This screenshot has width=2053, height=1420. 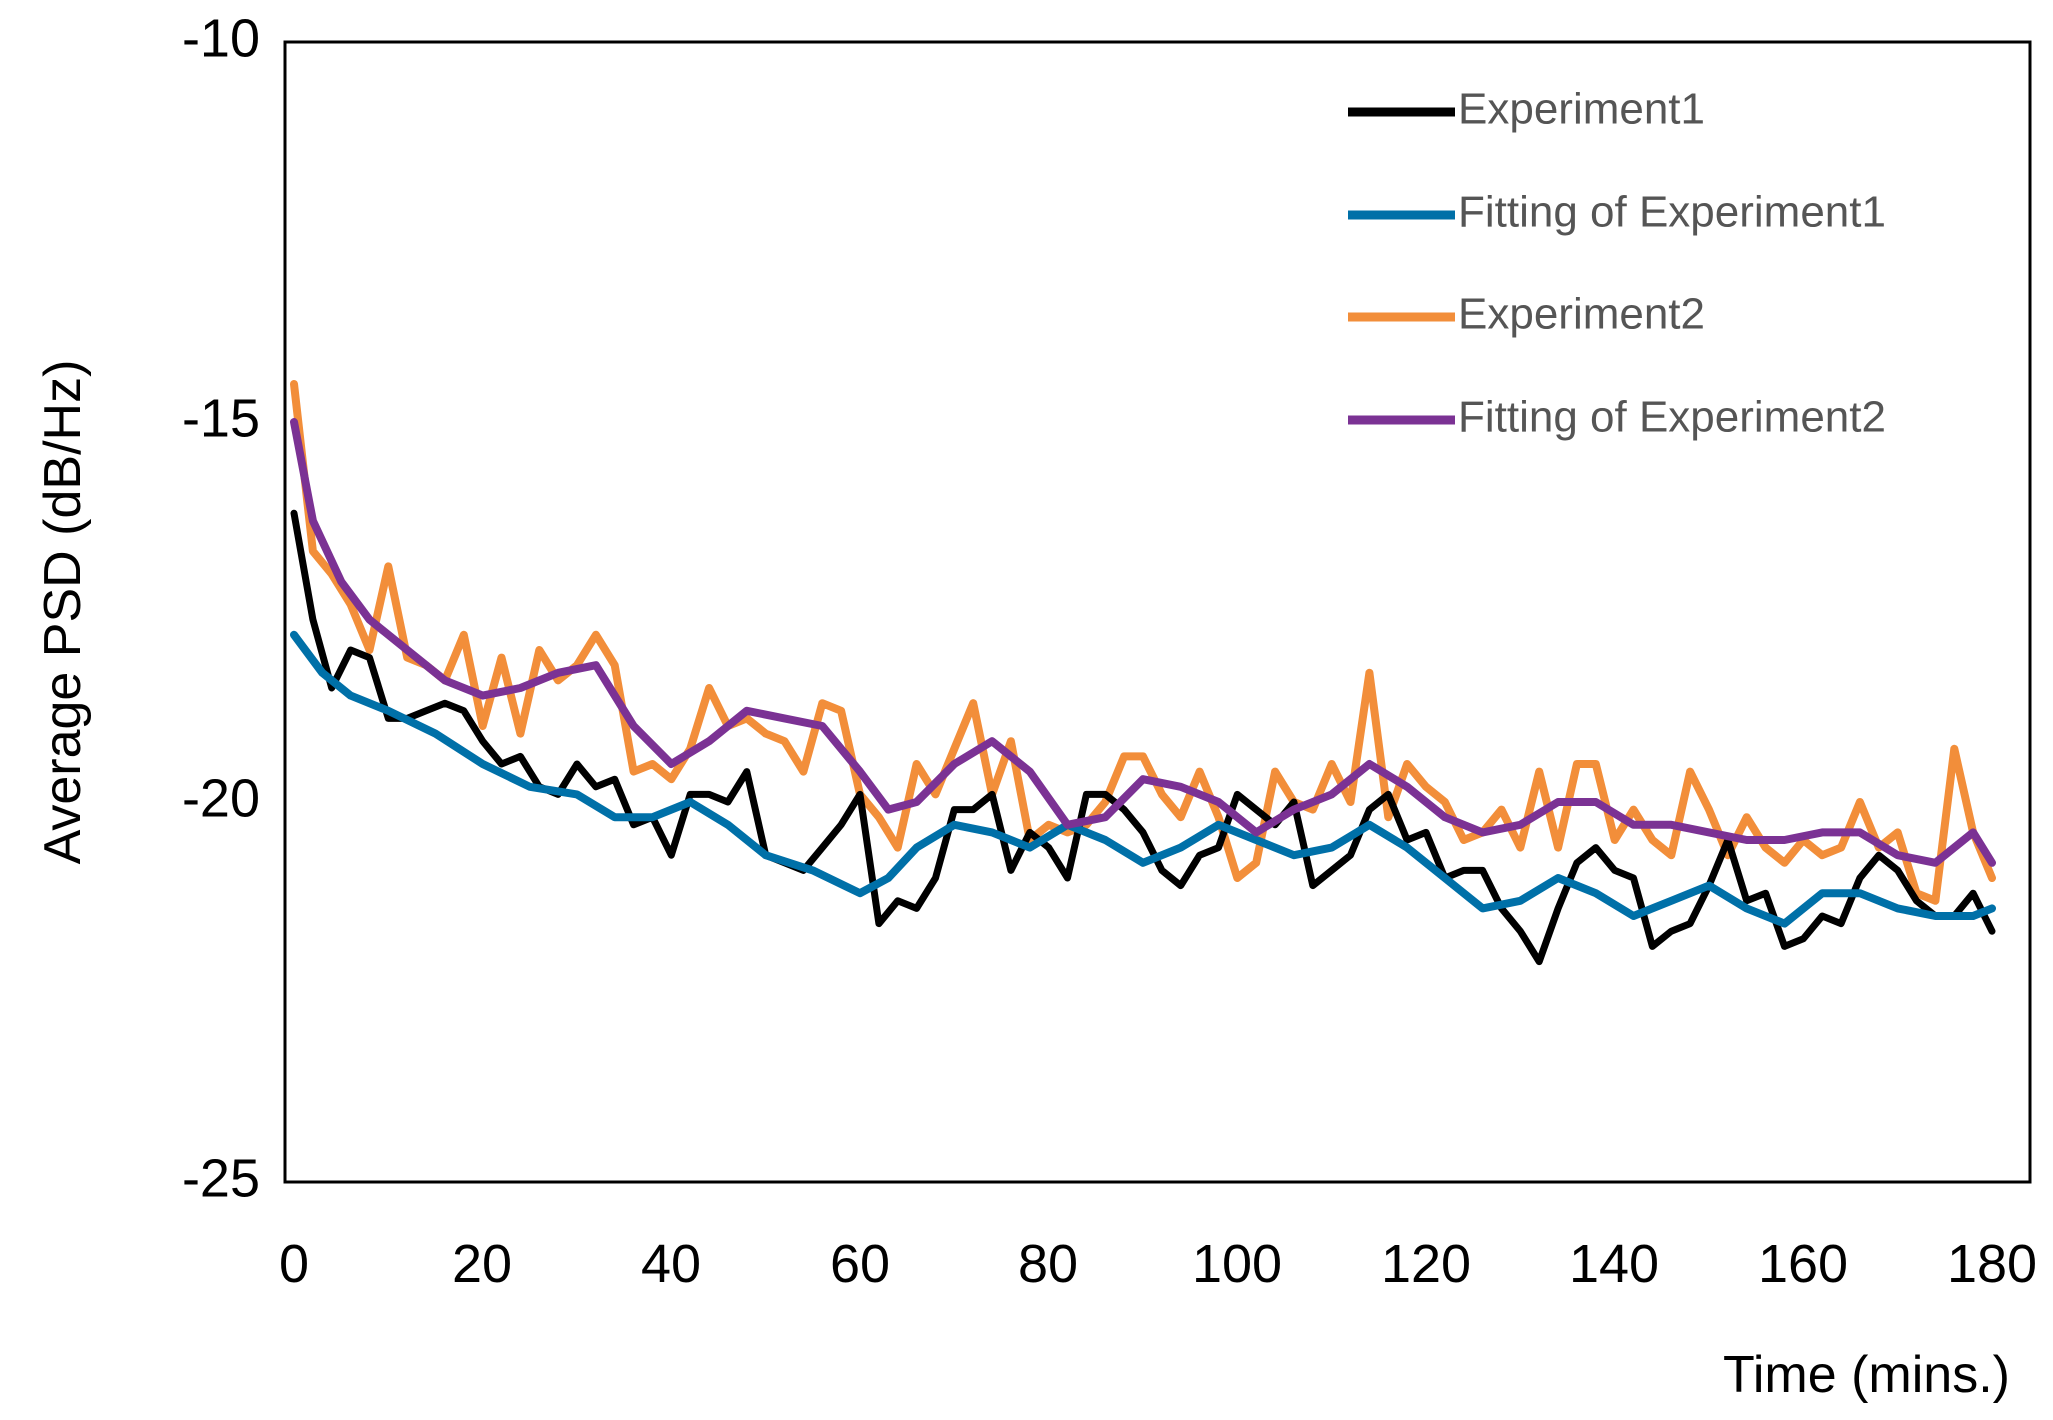 I want to click on x-tick-label: 160, so click(x=1803, y=1264).